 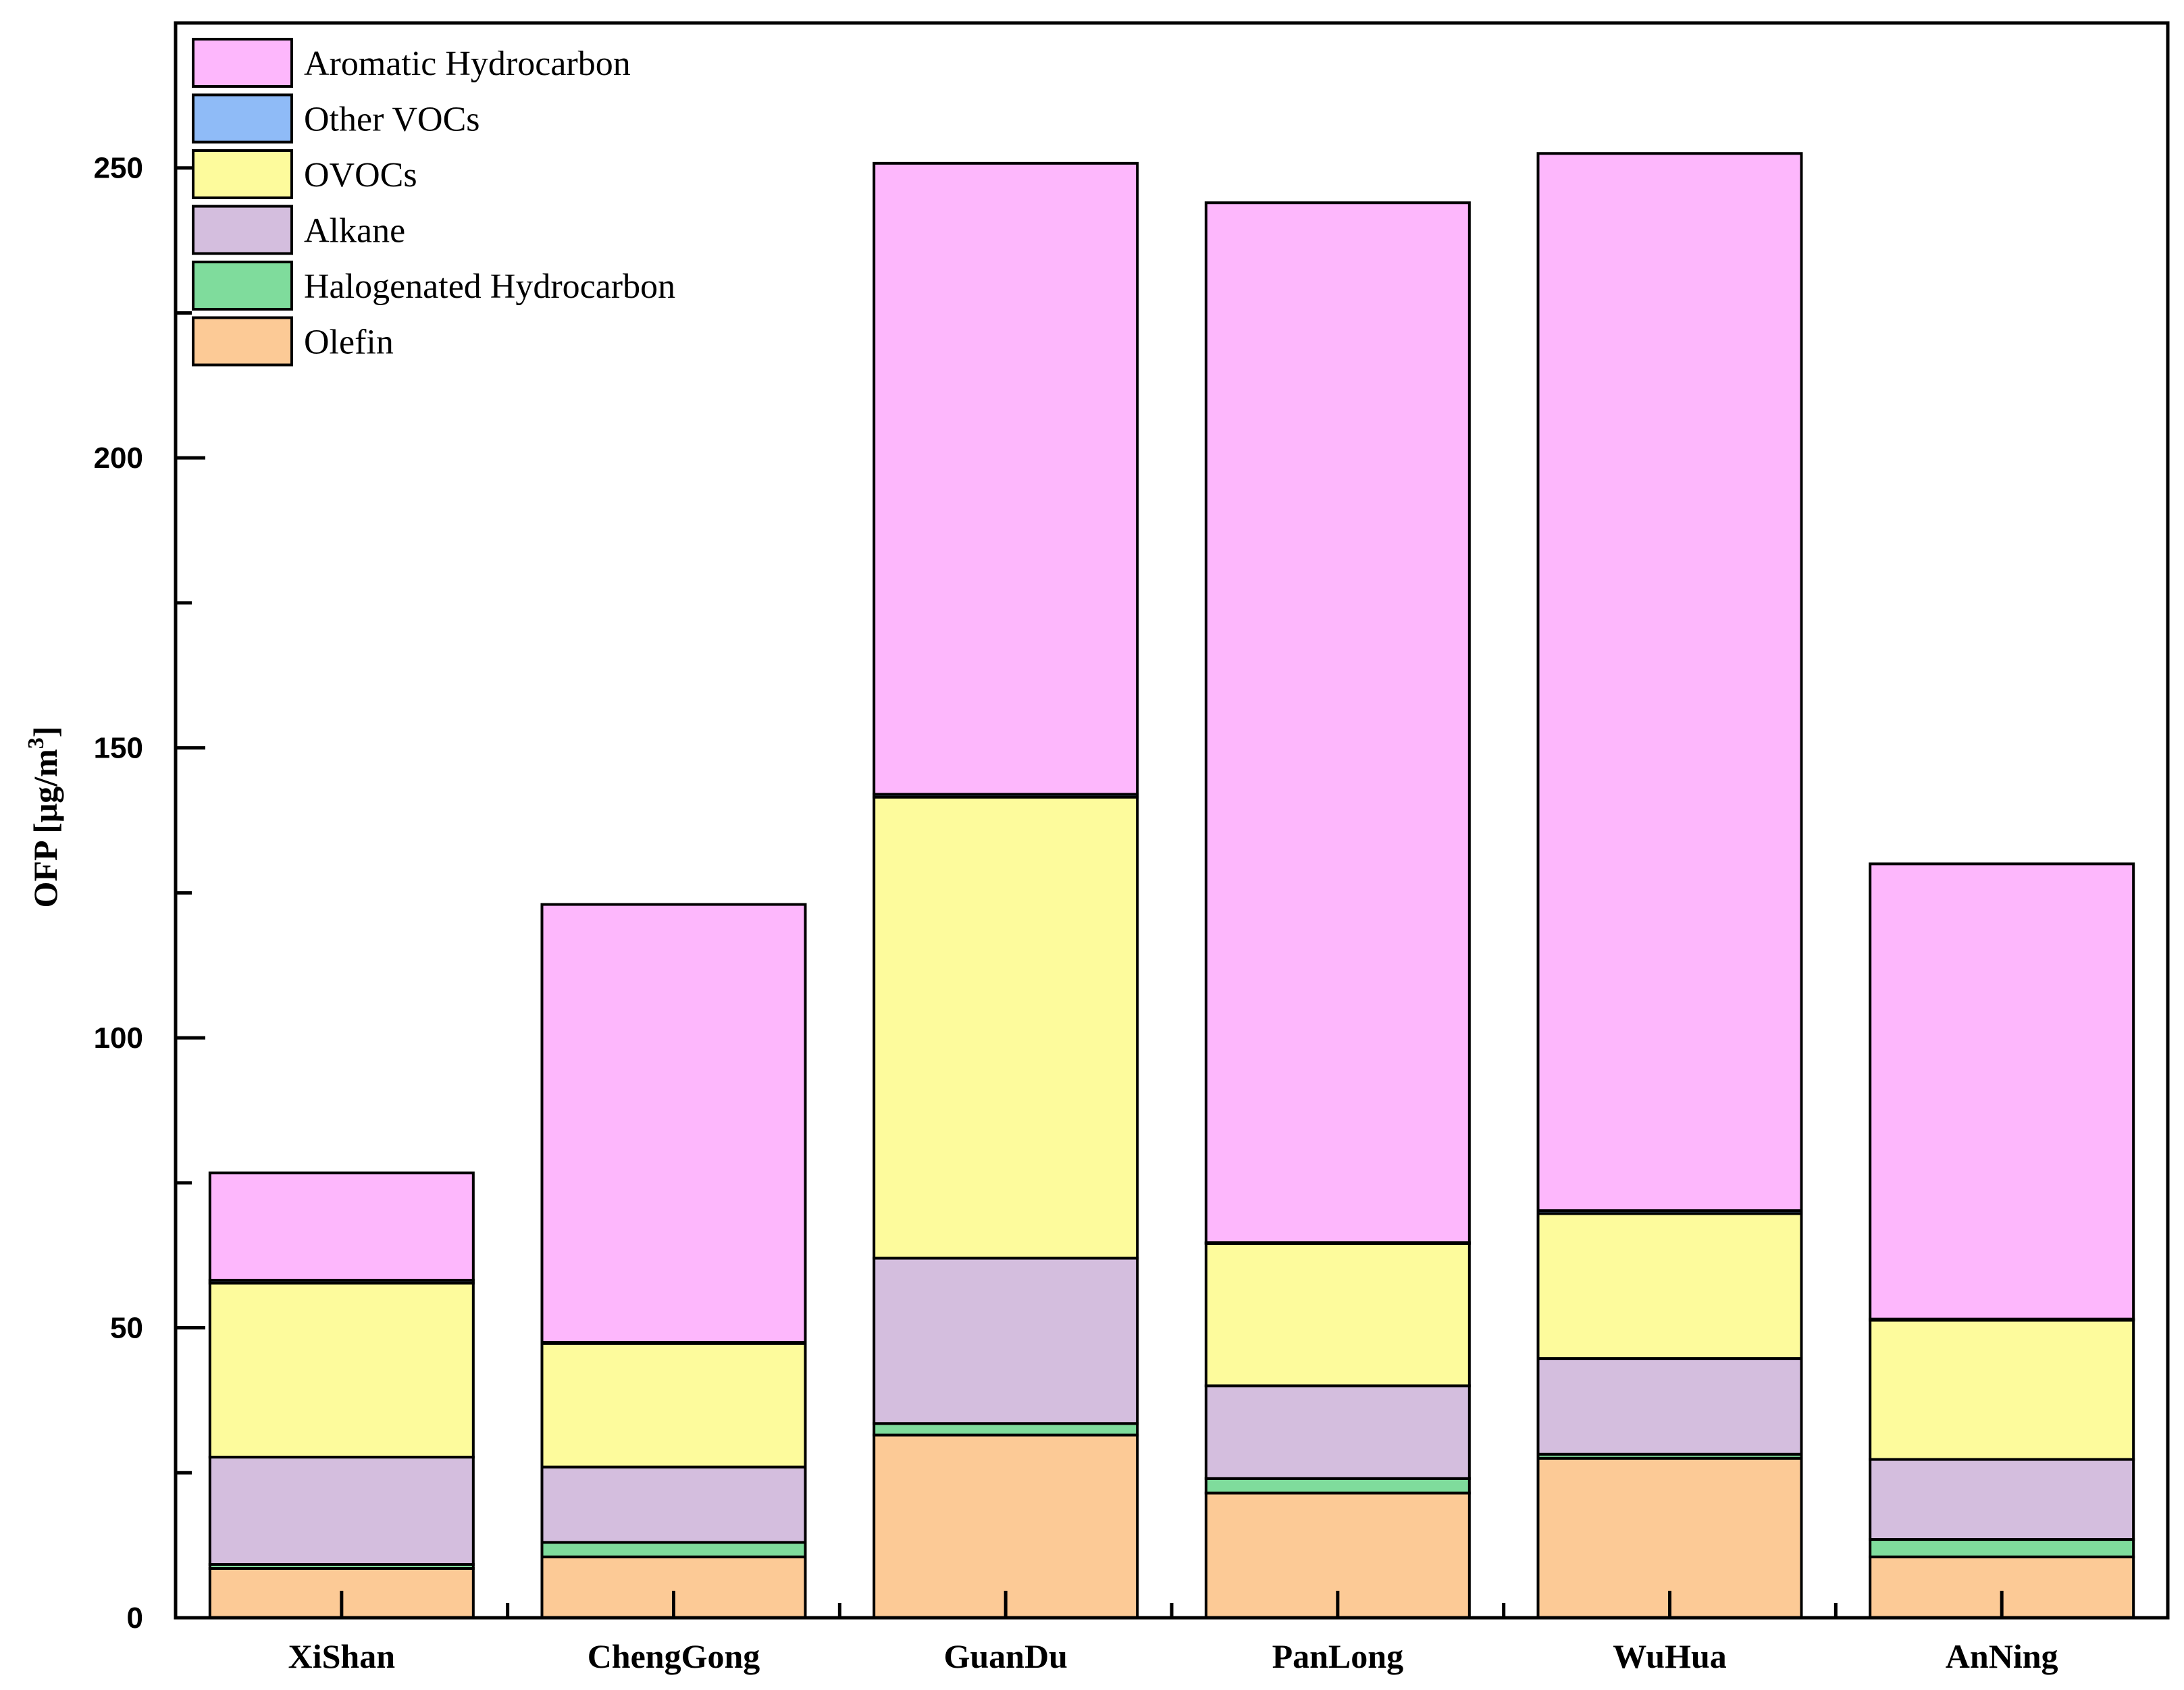 I want to click on bar-segment-PanLong-ovocs, so click(x=1337, y=1315).